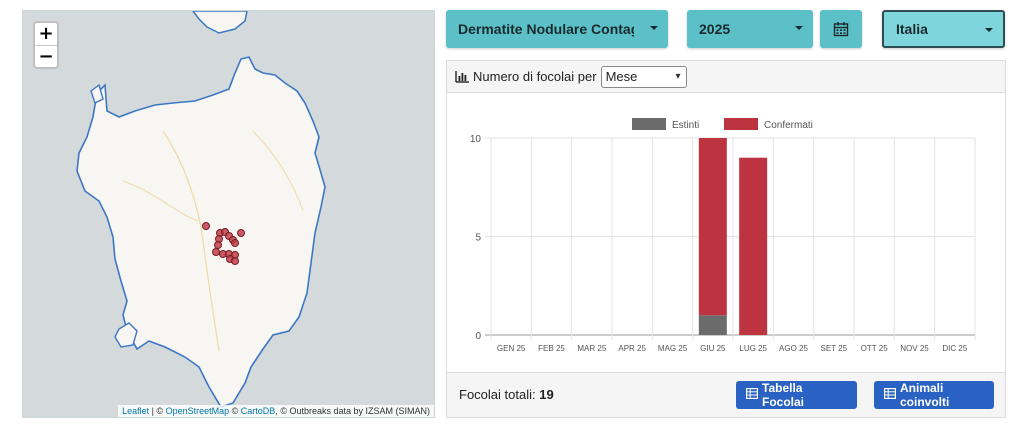 The image size is (1024, 428). What do you see at coordinates (46, 33) in the screenshot?
I see `zoom-in-button: +` at bounding box center [46, 33].